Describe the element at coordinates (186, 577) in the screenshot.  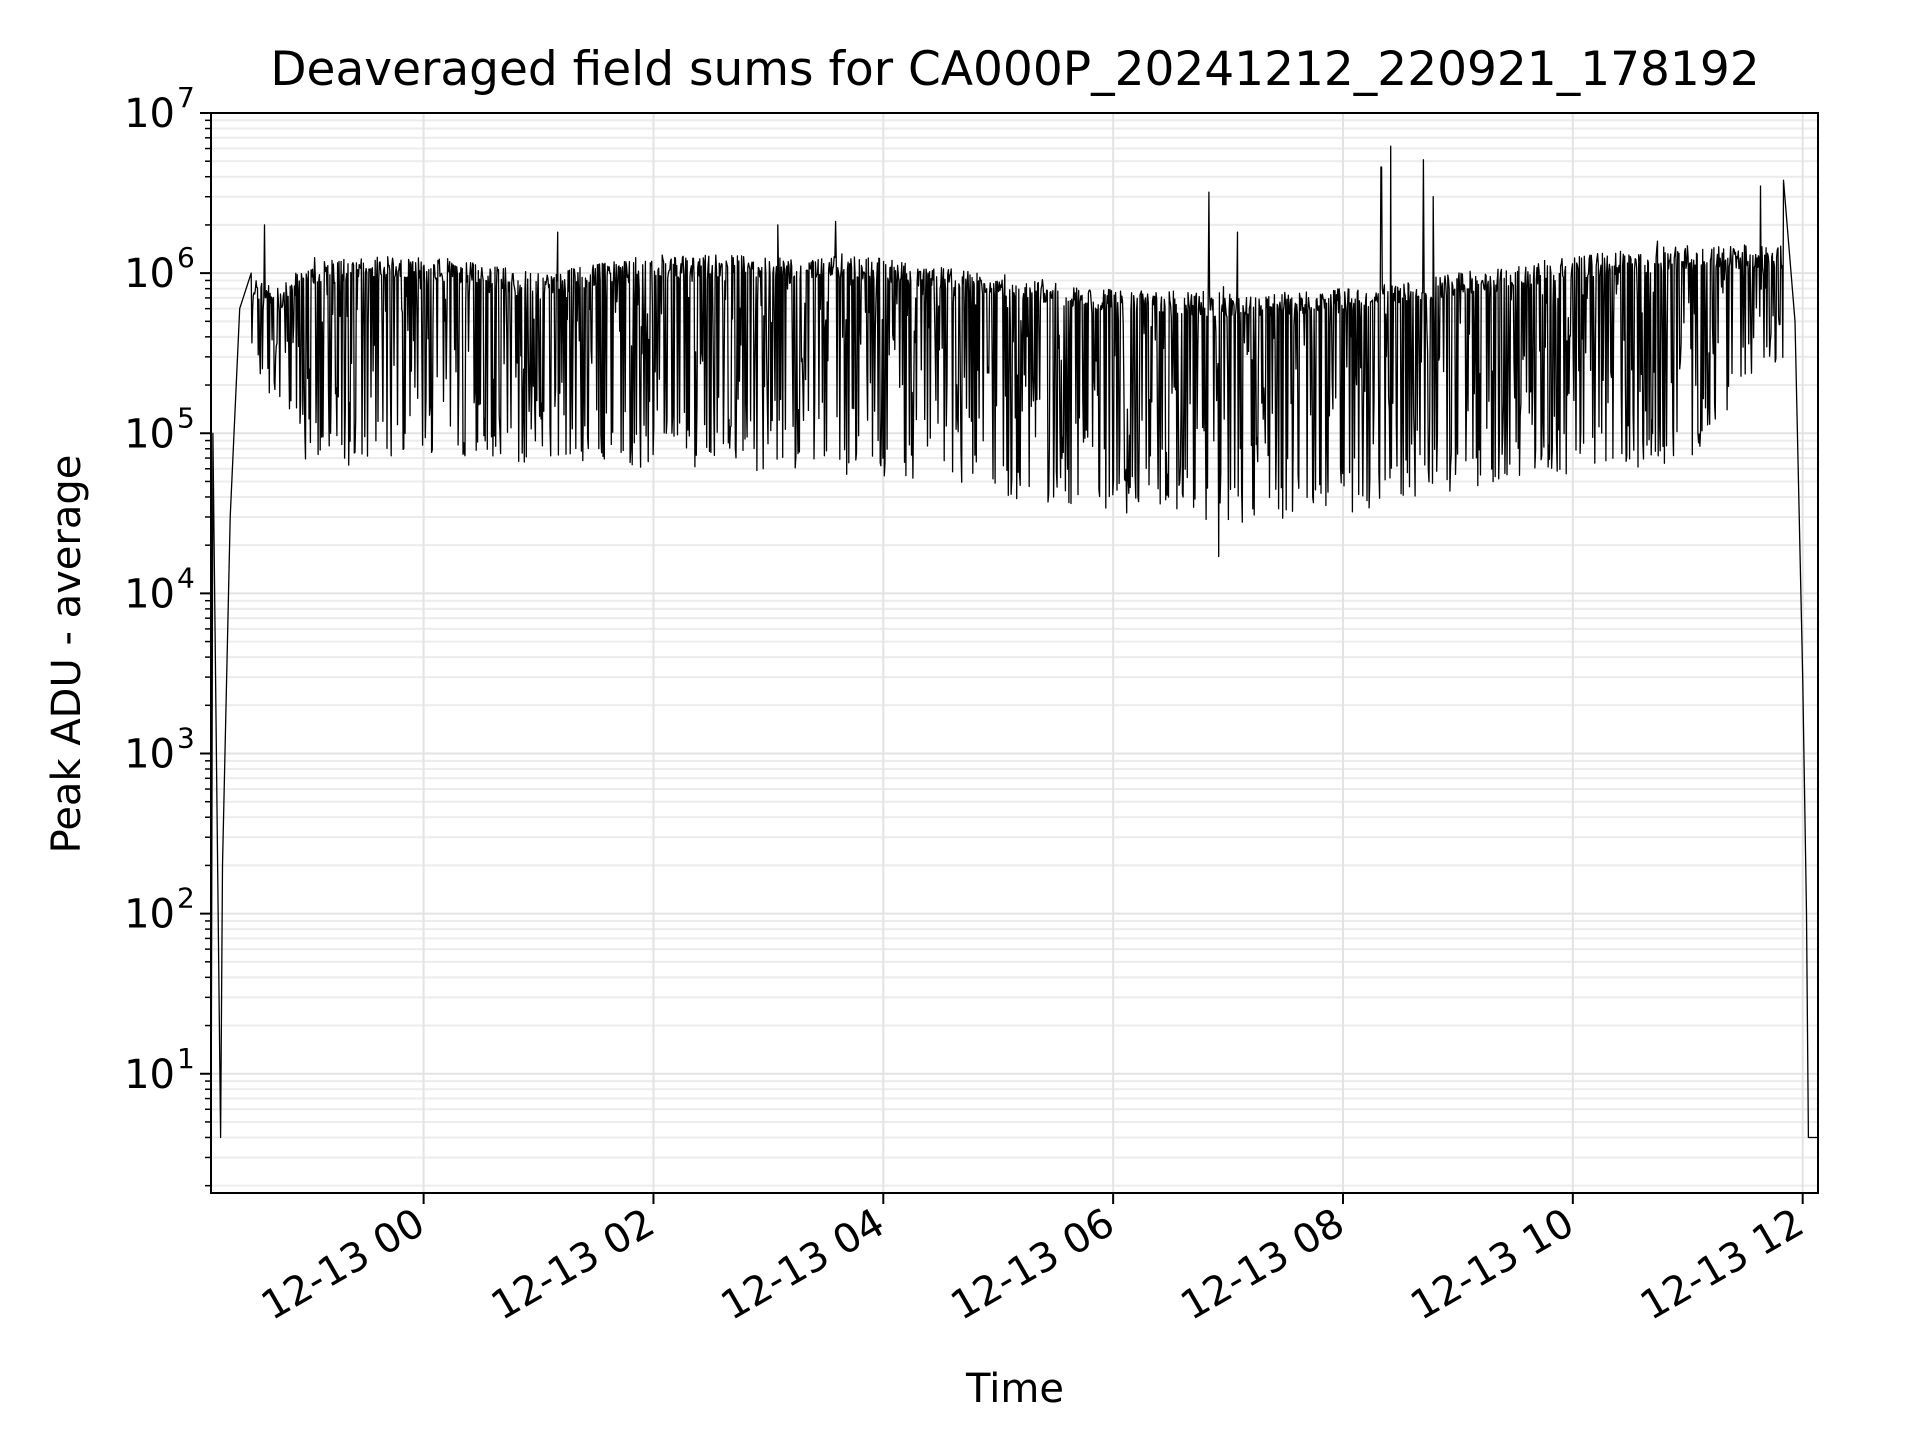
I see `y-tick-exponent: 4` at that location.